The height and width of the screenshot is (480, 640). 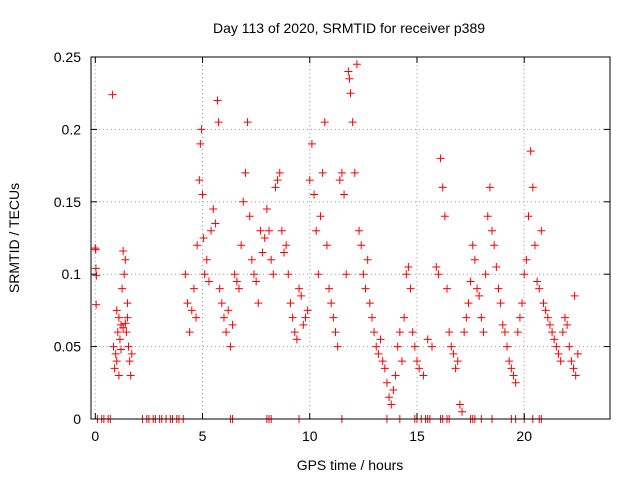 I want to click on x-tick-label: 15, so click(x=417, y=436).